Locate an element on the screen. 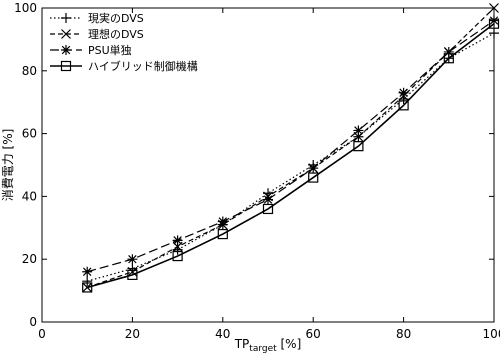  legend-item: PSU単独 is located at coordinates (91, 50).